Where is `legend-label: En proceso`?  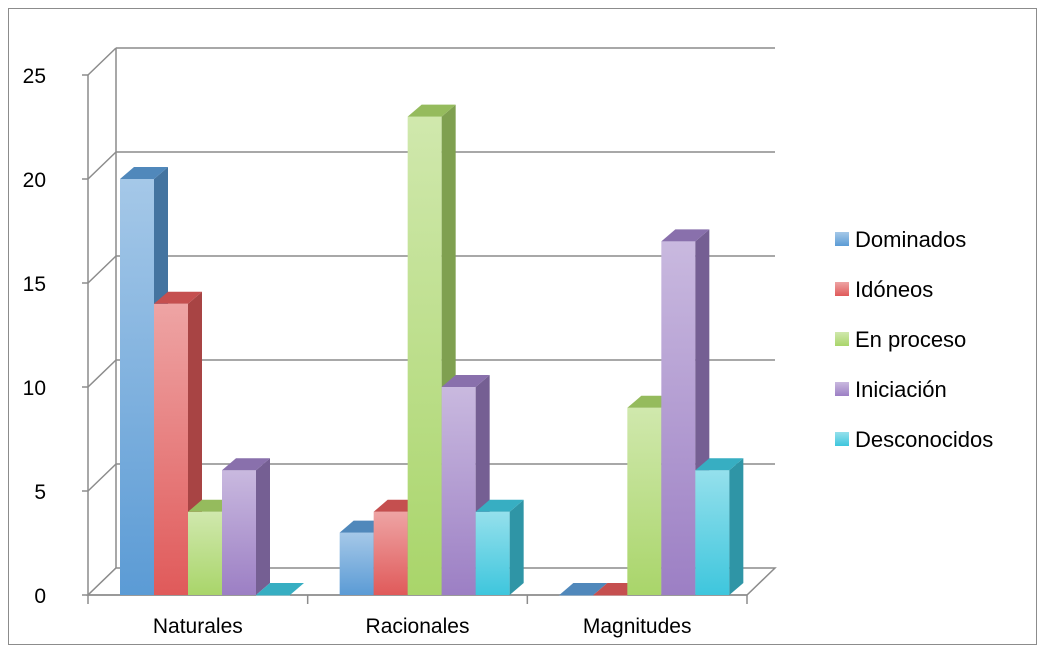 legend-label: En proceso is located at coordinates (910, 339).